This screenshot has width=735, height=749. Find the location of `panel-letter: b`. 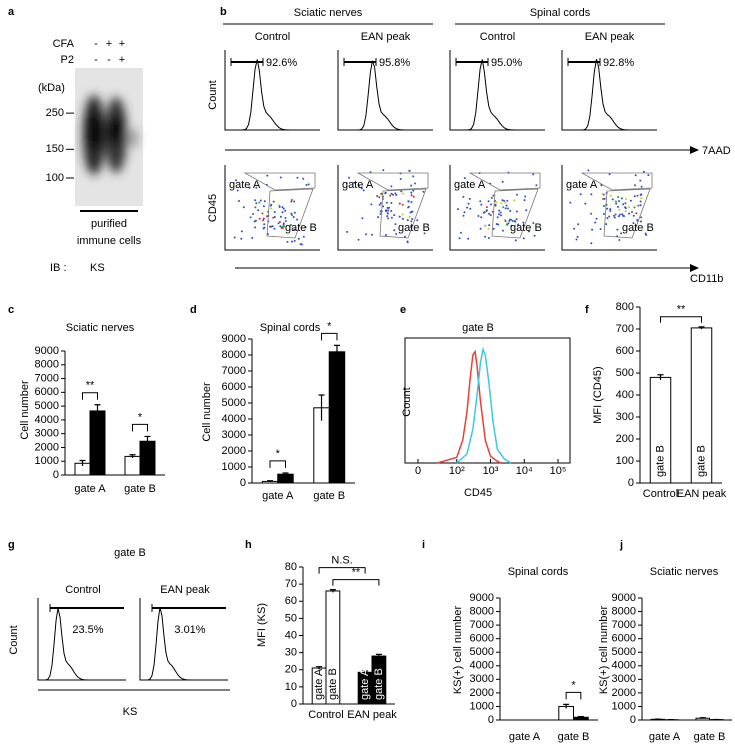

panel-letter: b is located at coordinates (223, 12).